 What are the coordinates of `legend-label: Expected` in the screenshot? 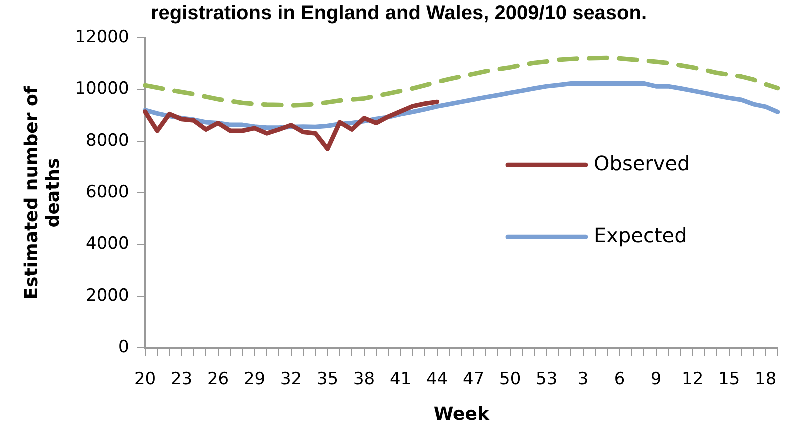 It's located at (641, 235).